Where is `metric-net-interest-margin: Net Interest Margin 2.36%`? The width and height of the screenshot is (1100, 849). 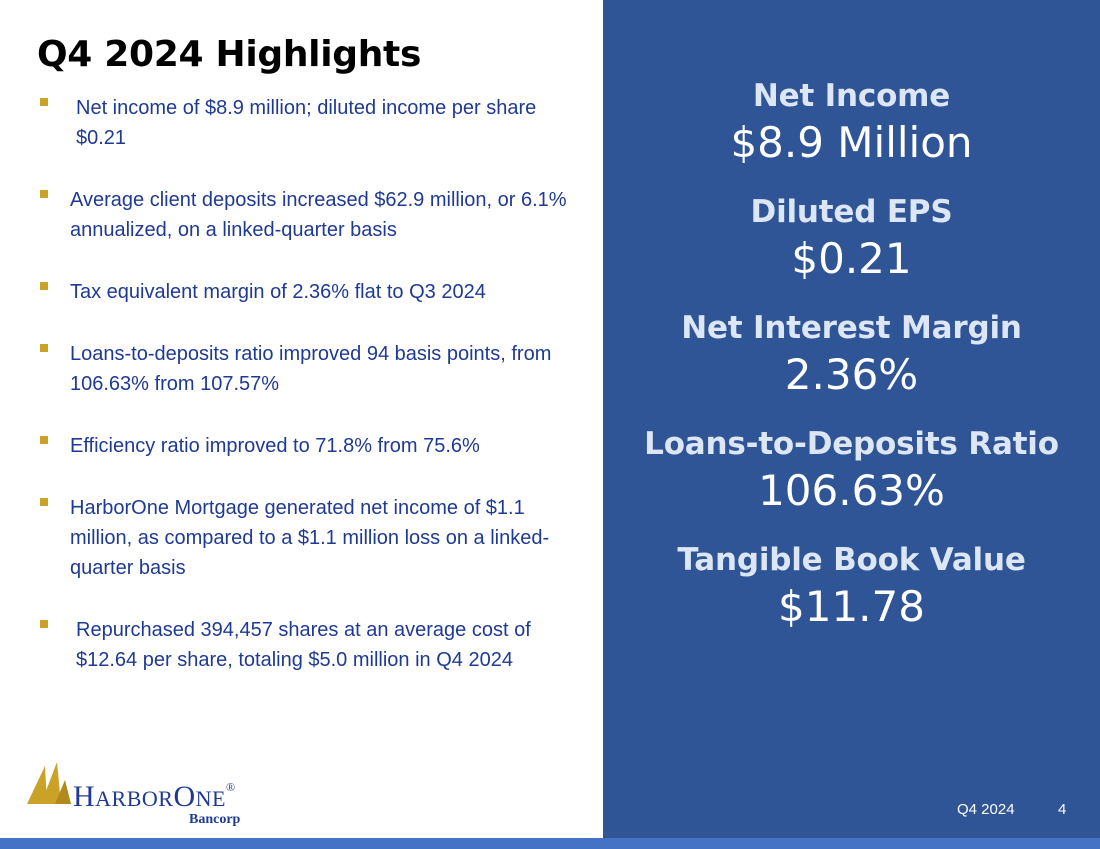
metric-net-interest-margin: Net Interest Margin 2.36% is located at coordinates (851, 357).